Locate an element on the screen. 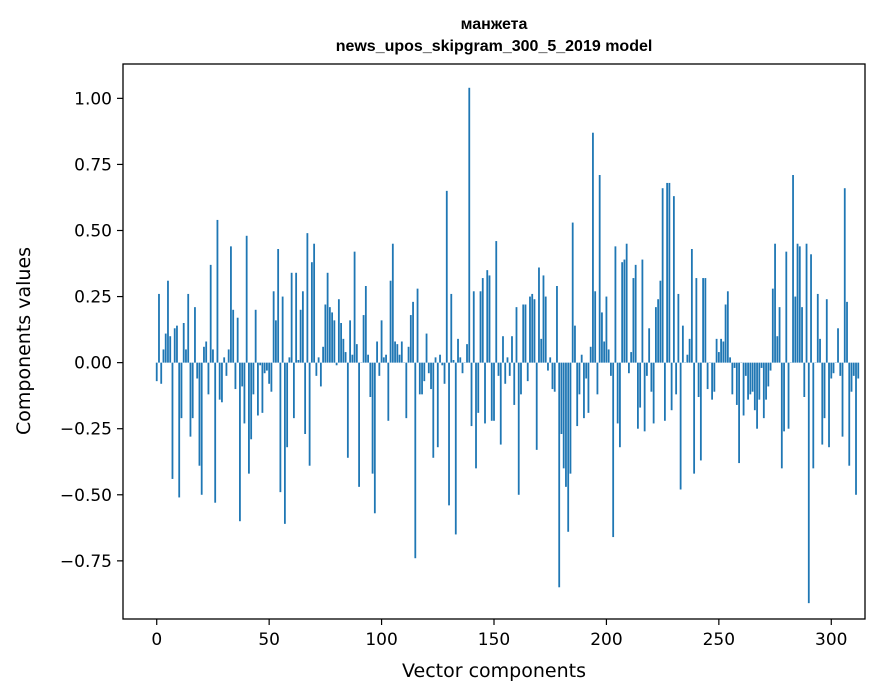 This screenshot has width=880, height=696. x-axis-ticks: 0 50 100 150 200 250 300 is located at coordinates (499, 634).